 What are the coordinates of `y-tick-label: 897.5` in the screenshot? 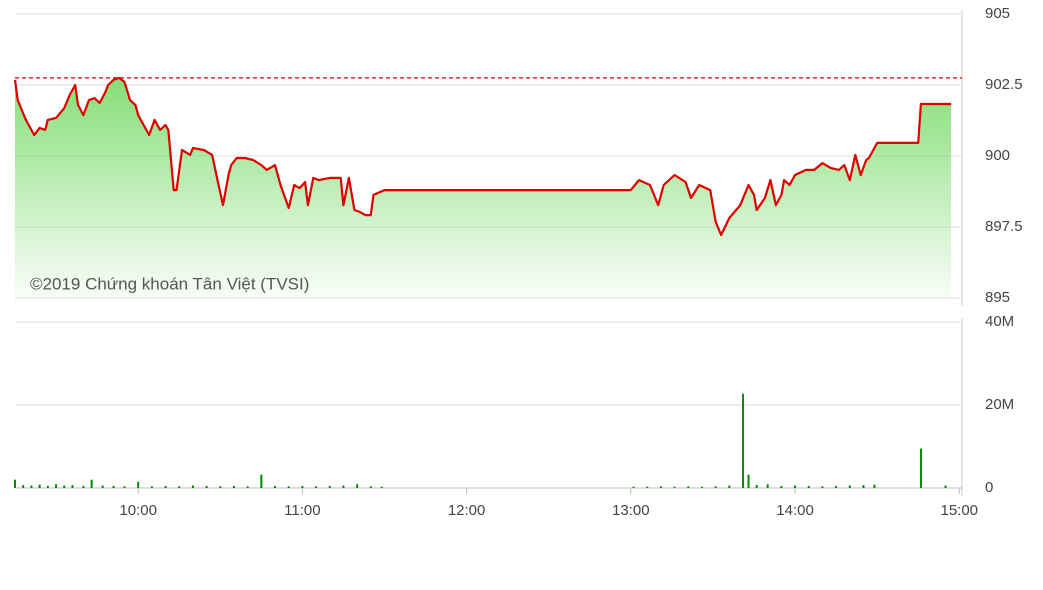 It's located at (1004, 226).